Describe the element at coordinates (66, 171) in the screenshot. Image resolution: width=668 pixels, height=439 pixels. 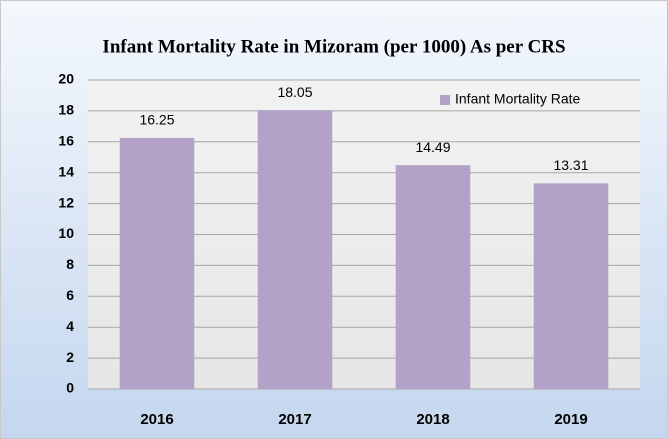
I see `y-tick-label: 14` at that location.